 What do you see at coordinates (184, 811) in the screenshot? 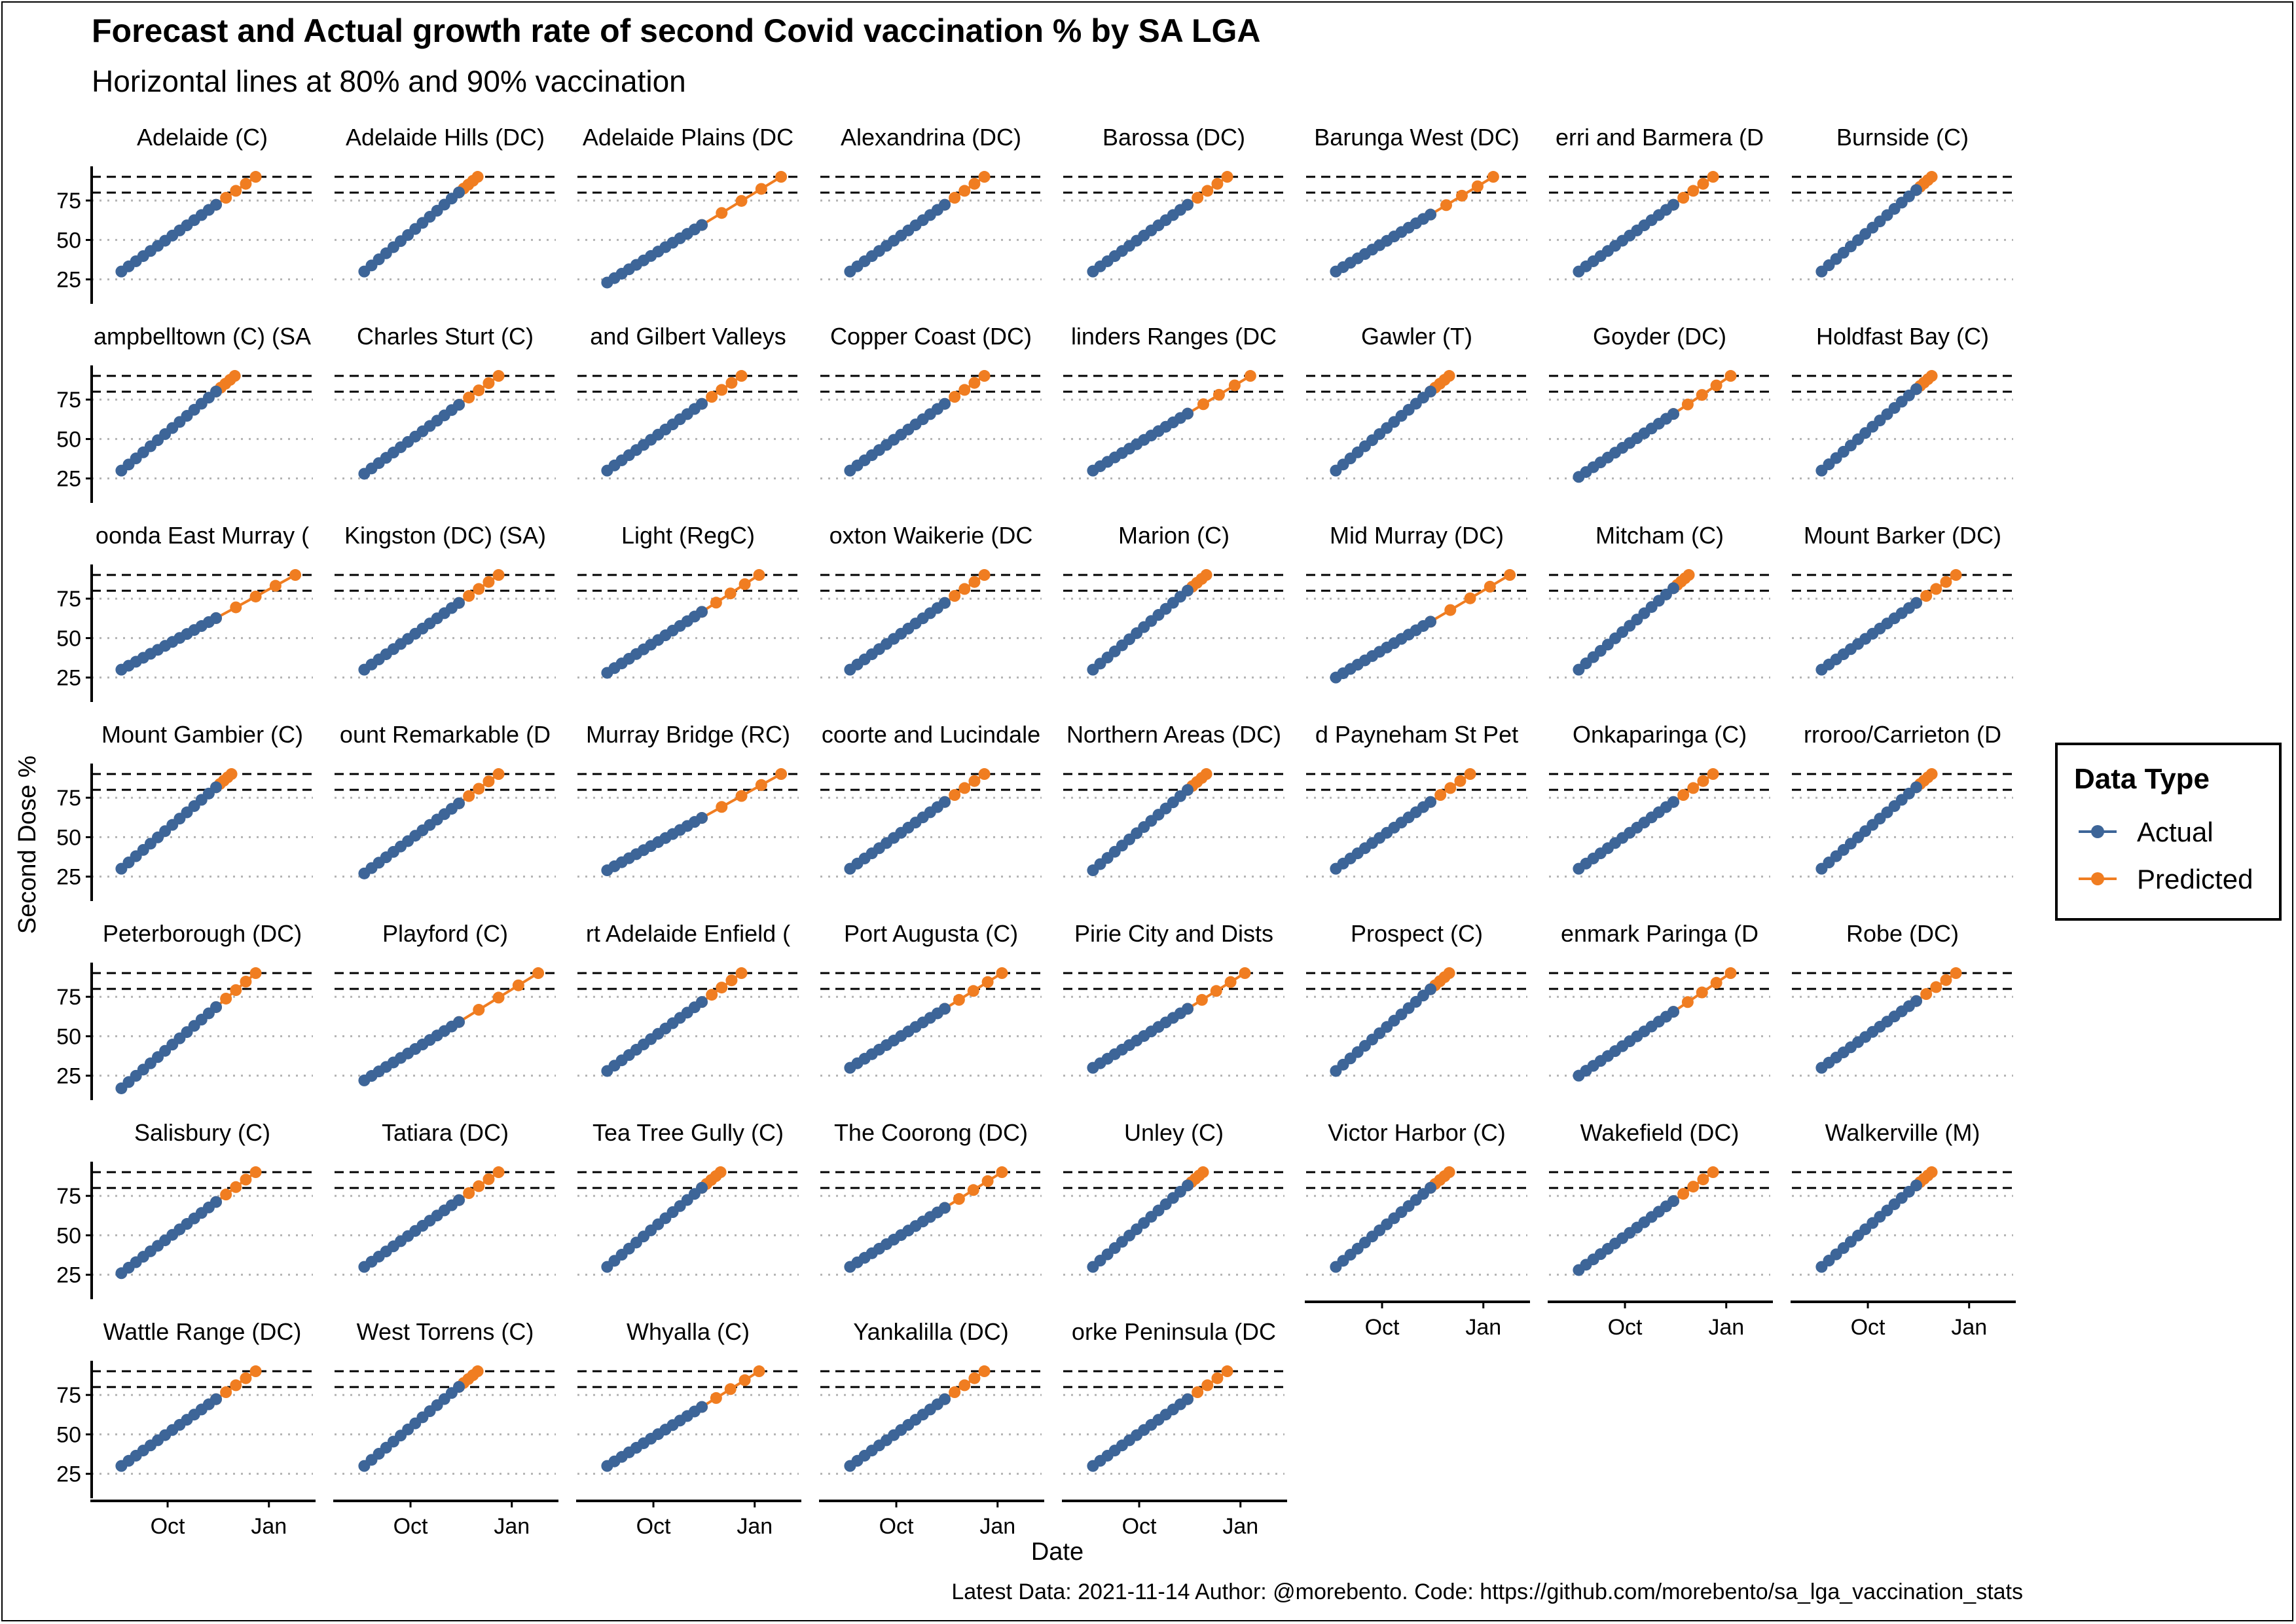
I see `panel-mount-gambier-c: Mount Gambier (C) 25 50 75` at bounding box center [184, 811].